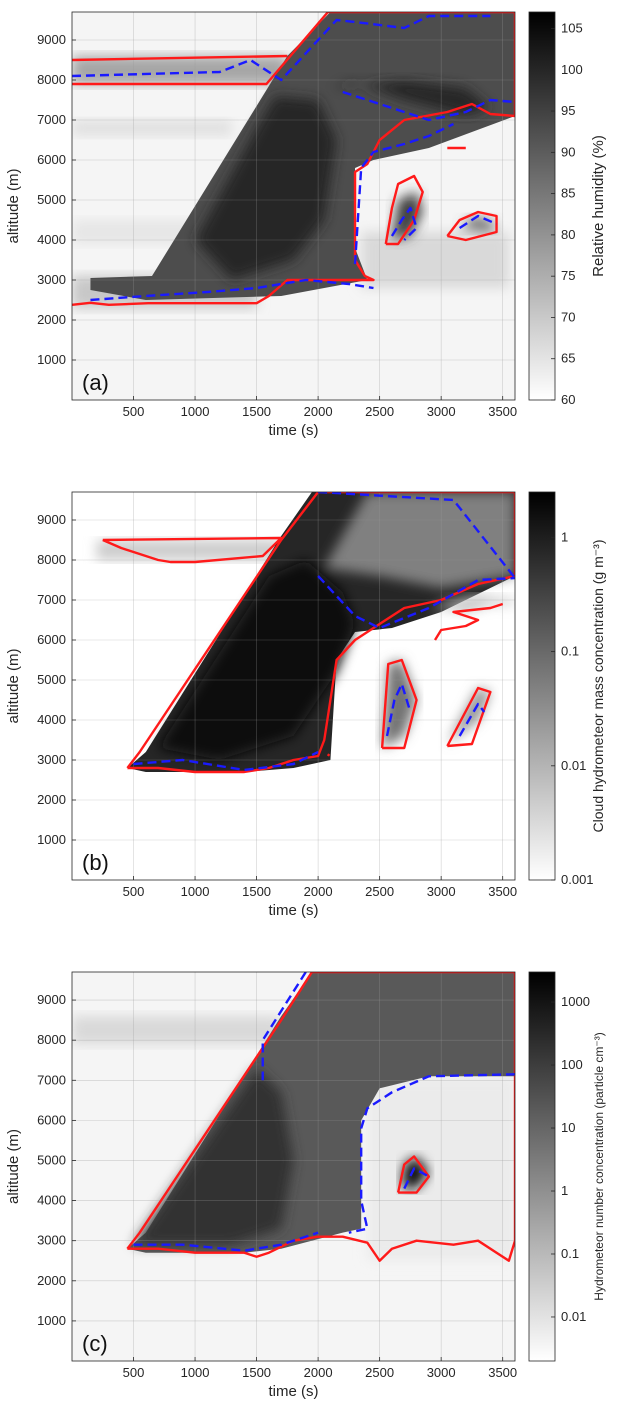 This screenshot has height=1408, width=622. I want to click on colorbar-tick-label: 1000, so click(575, 1001).